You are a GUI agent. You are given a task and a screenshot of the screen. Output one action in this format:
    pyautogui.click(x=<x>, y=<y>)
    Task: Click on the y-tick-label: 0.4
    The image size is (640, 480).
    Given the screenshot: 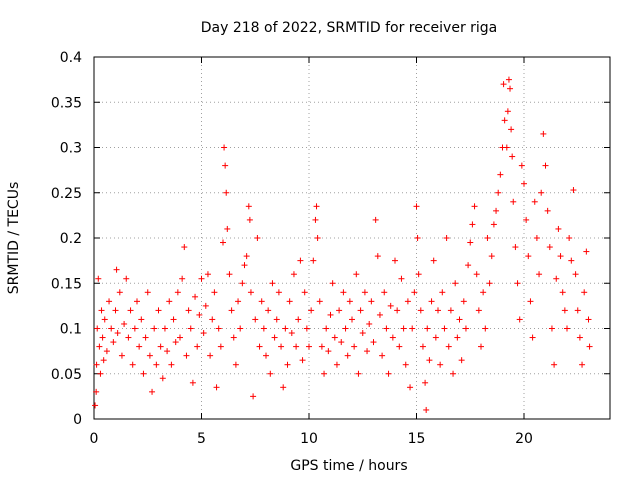 What is the action you would take?
    pyautogui.click(x=71, y=58)
    